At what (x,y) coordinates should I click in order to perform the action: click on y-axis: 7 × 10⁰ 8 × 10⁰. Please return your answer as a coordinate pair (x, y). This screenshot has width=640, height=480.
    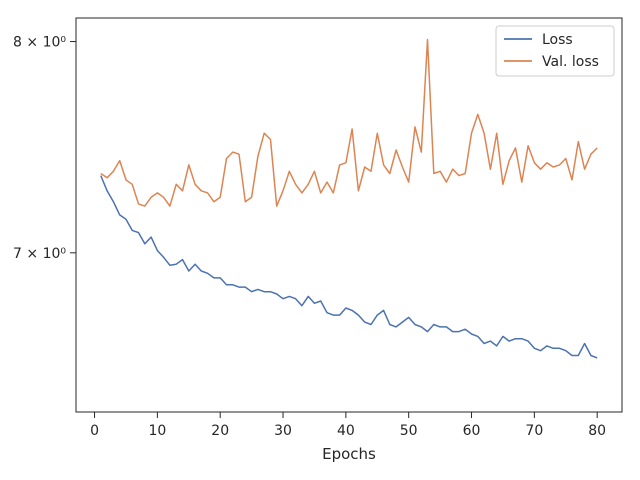
    Looking at the image, I should click on (44, 148).